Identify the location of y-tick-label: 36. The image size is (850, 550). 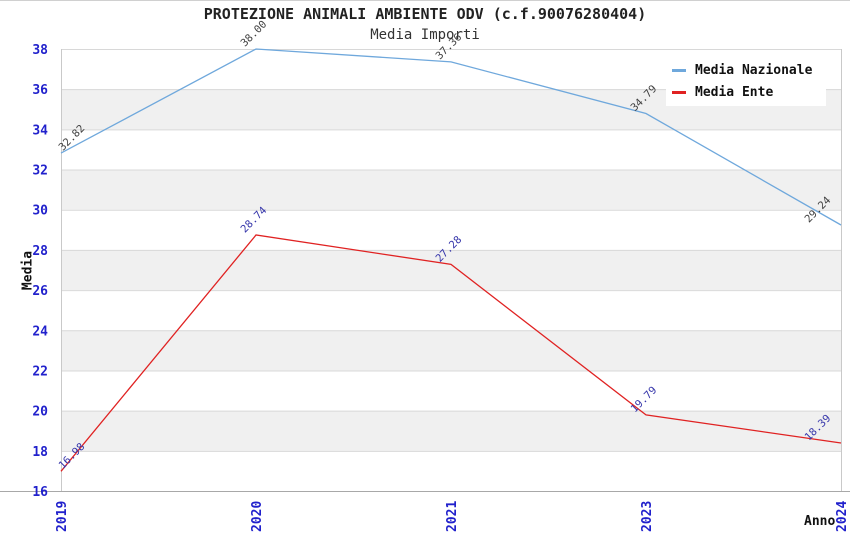
(40, 90).